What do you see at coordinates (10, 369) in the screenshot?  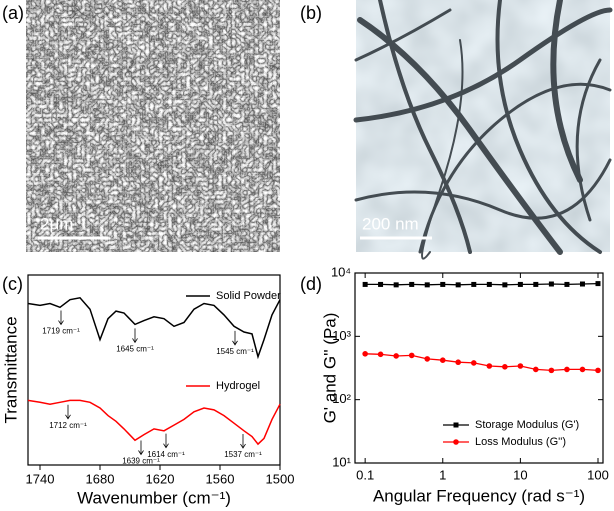 I see `y-axis-title: Transmittance` at bounding box center [10, 369].